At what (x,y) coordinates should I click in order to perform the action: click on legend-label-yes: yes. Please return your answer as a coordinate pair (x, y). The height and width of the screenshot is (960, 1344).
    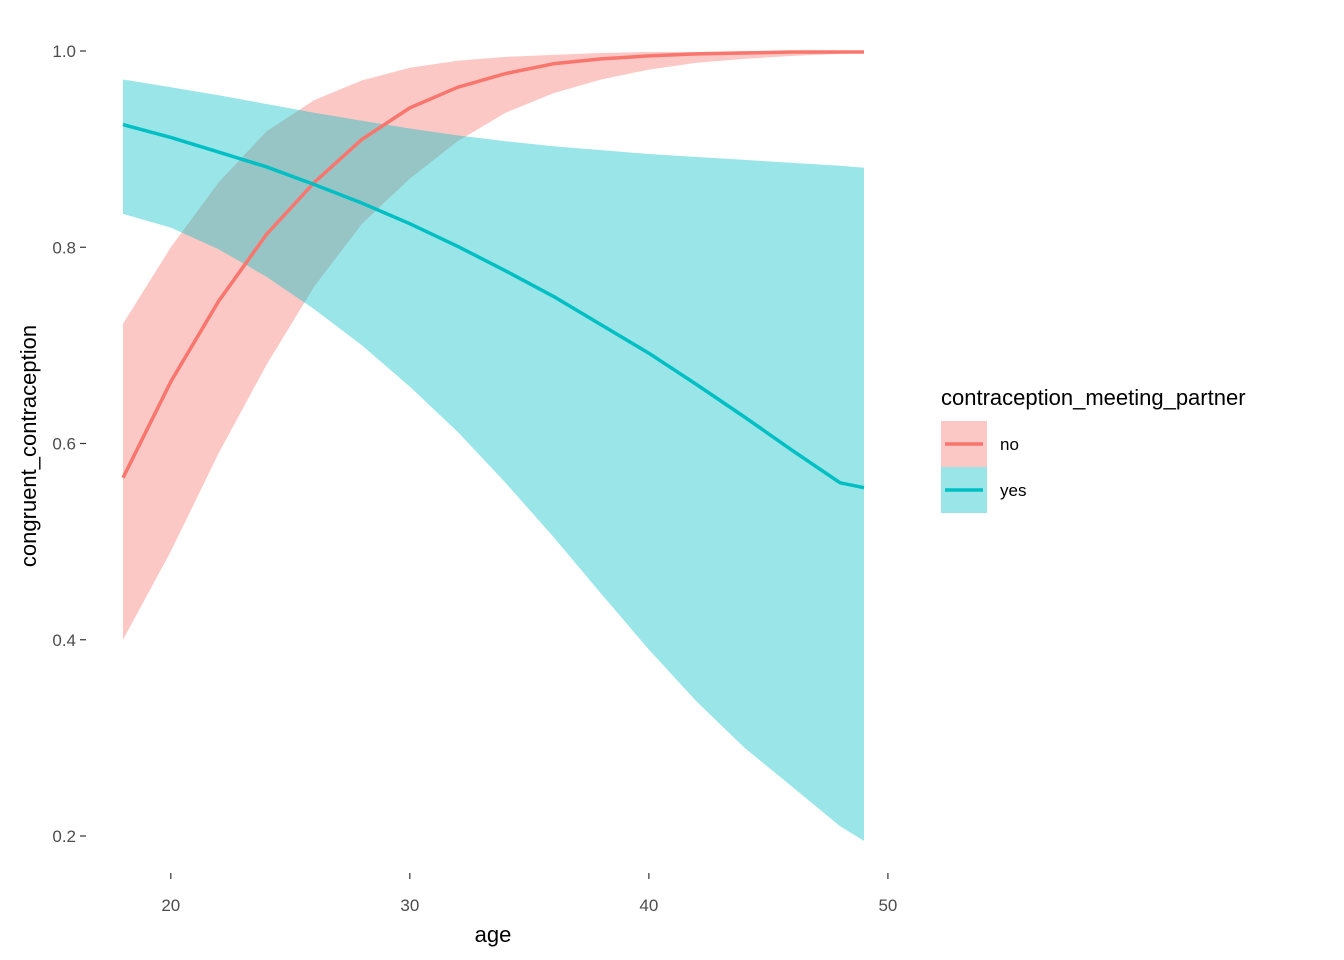
    Looking at the image, I should click on (1013, 490).